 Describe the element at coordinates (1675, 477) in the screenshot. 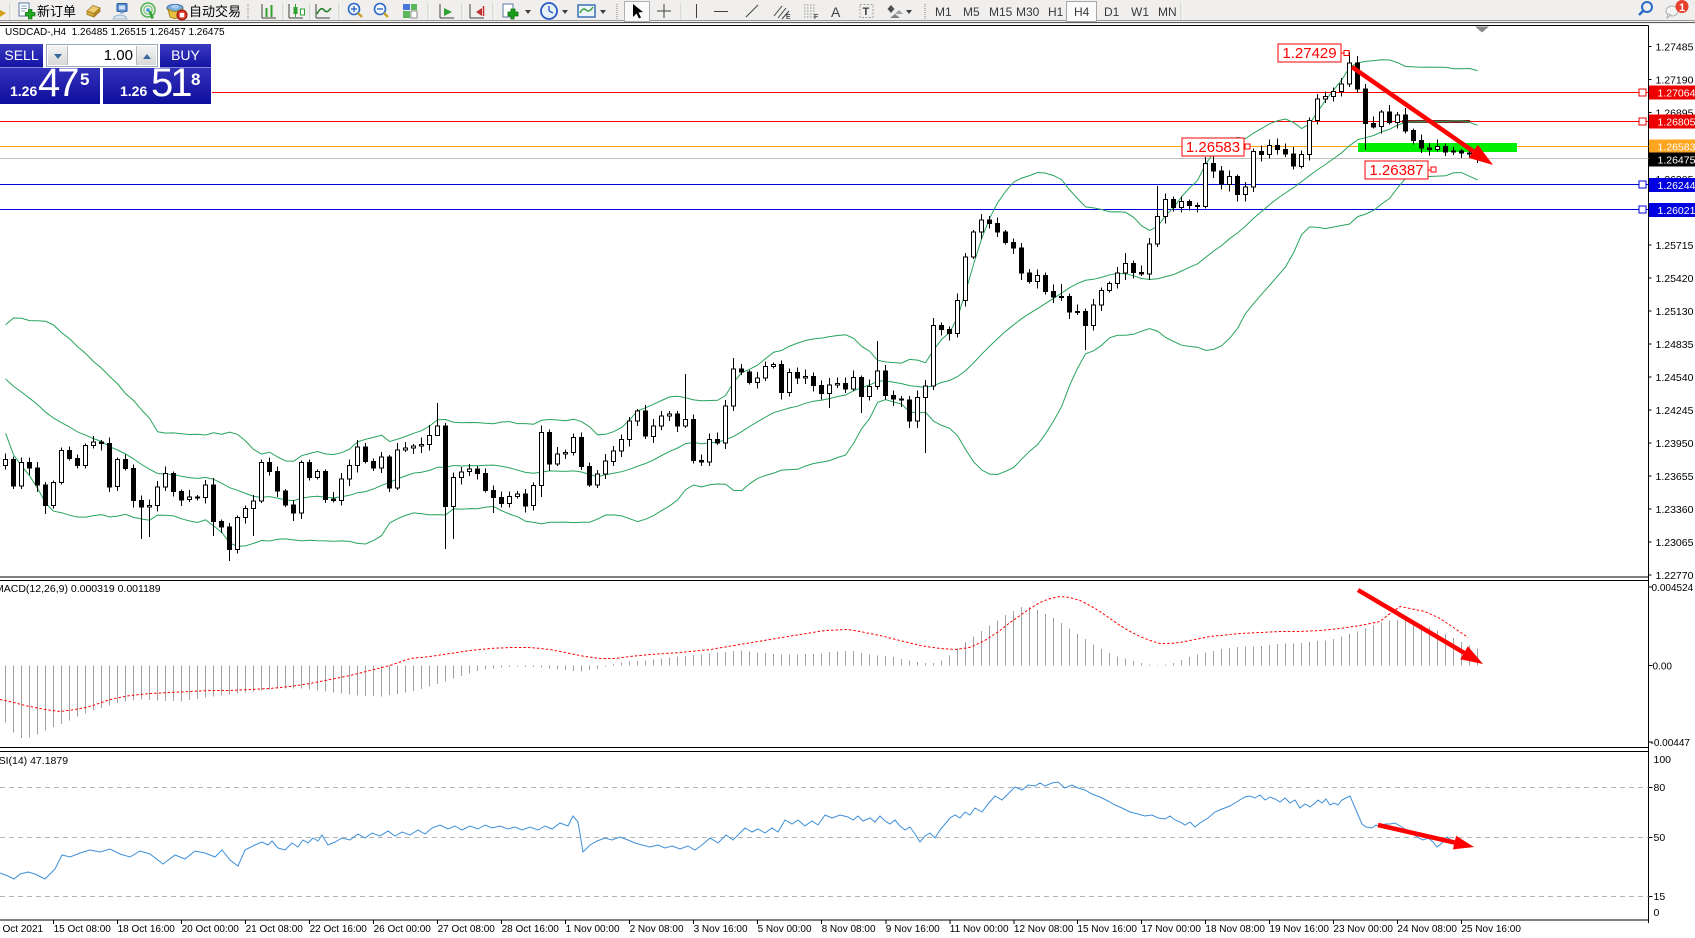

I see `svg-text: 1.23655` at that location.